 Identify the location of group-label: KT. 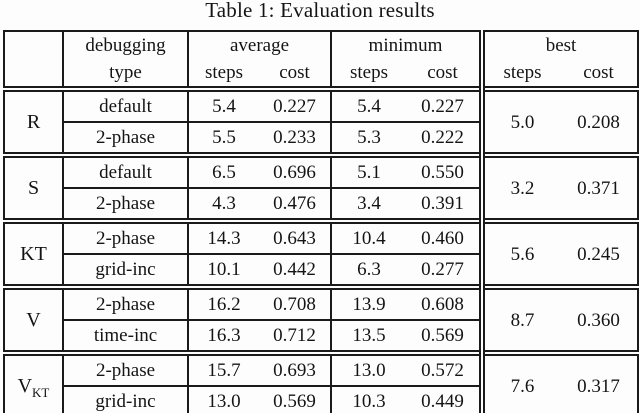
(34, 252).